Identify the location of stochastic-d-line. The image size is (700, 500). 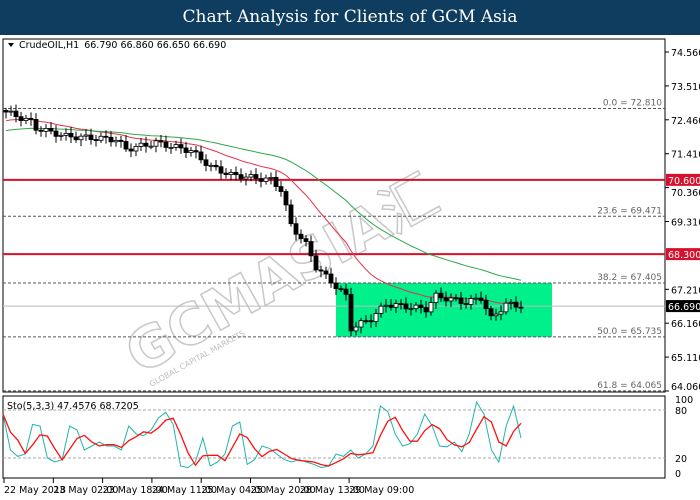
(262, 440).